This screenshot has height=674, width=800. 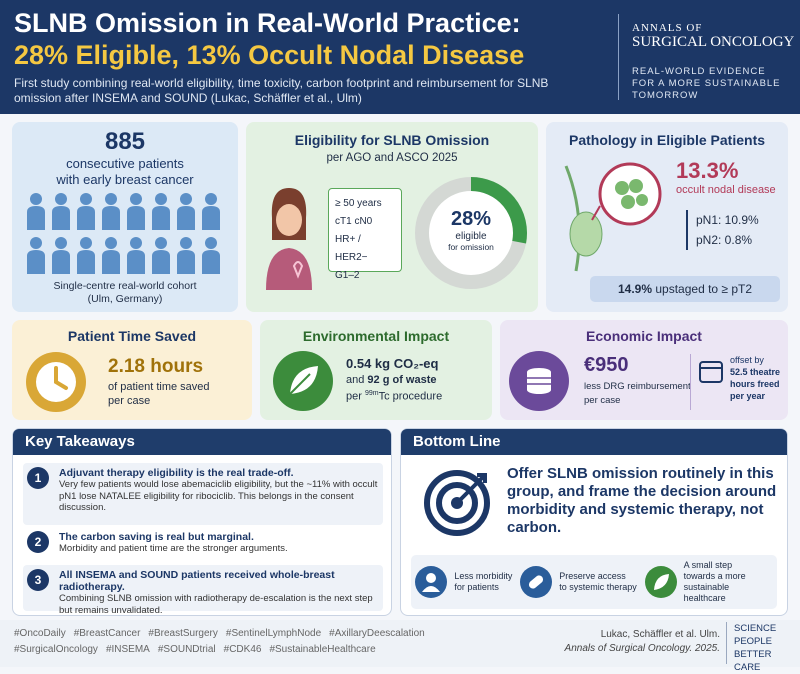 I want to click on benefit-line: to systemic therapy, so click(x=598, y=587).